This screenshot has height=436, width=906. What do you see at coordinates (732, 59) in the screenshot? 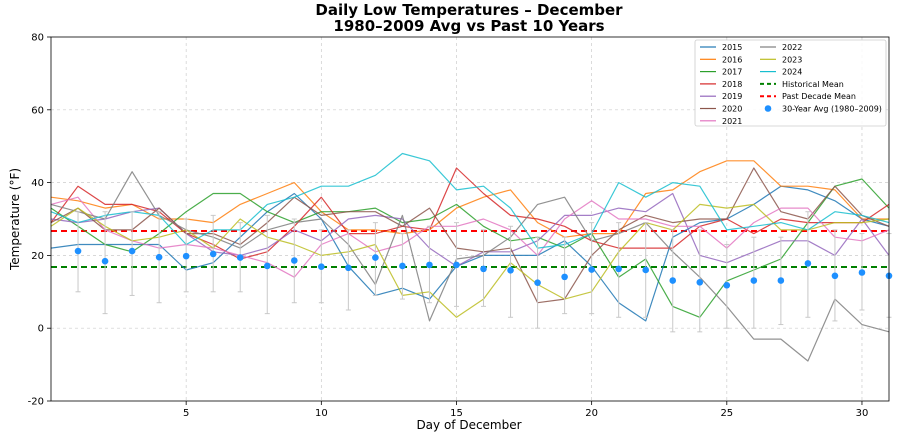
I see `legend-item-2016-label: 2016` at bounding box center [732, 59].